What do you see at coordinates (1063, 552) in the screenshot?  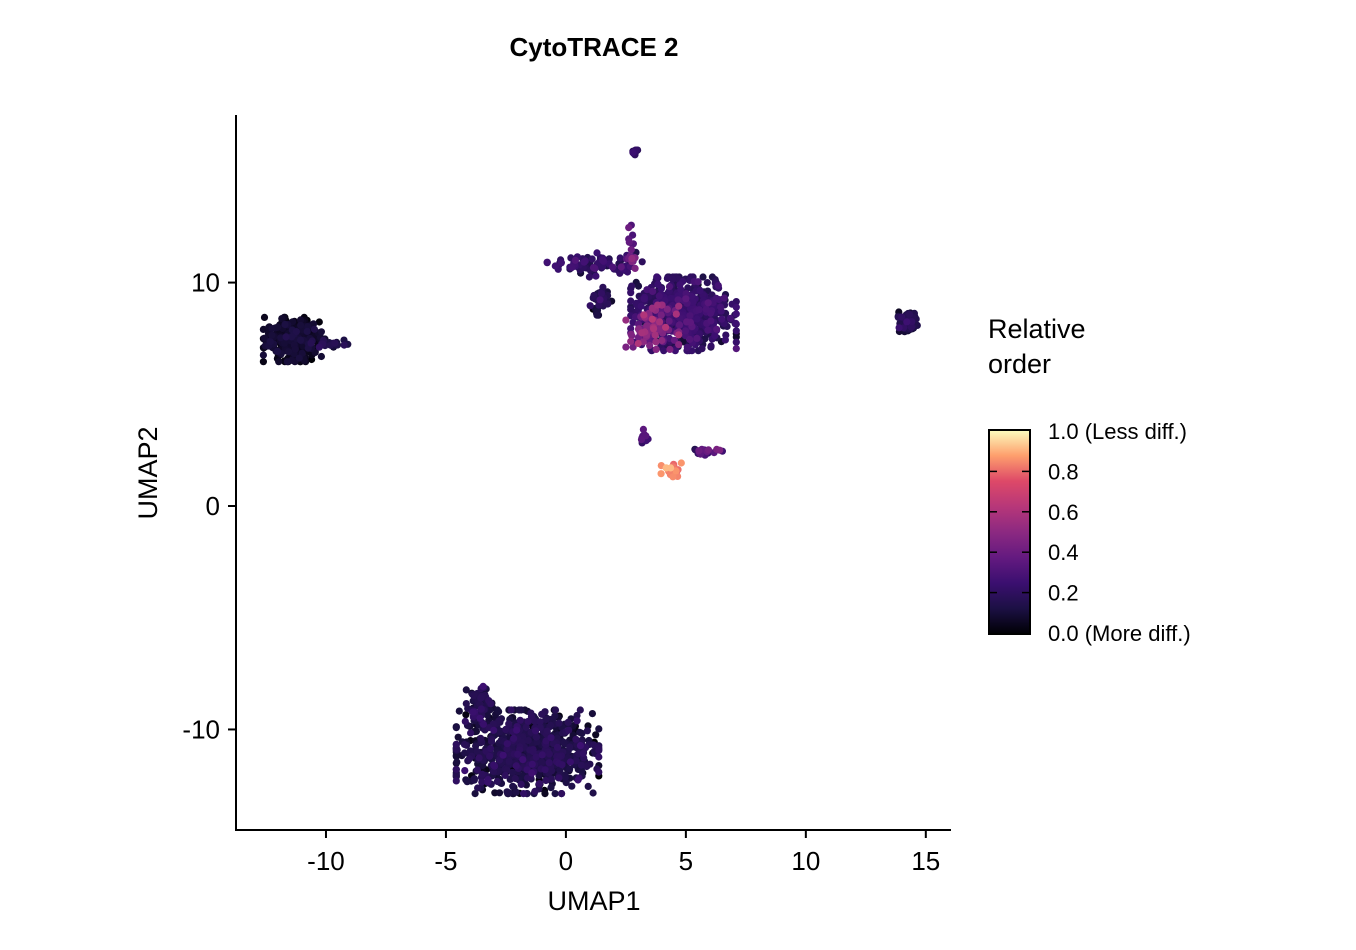 I see `colorbar-tick-label: 0.4` at bounding box center [1063, 552].